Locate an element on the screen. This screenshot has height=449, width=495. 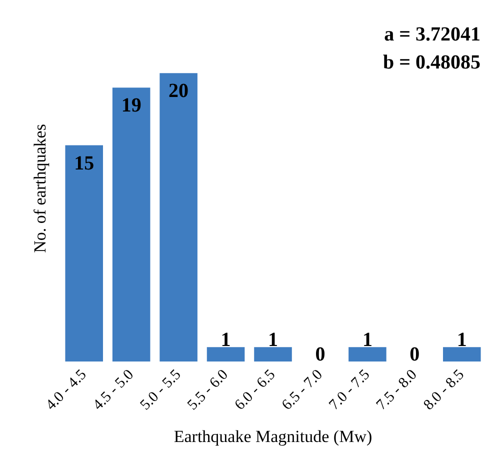
text: a = 3.72041 is located at coordinates (432, 35).